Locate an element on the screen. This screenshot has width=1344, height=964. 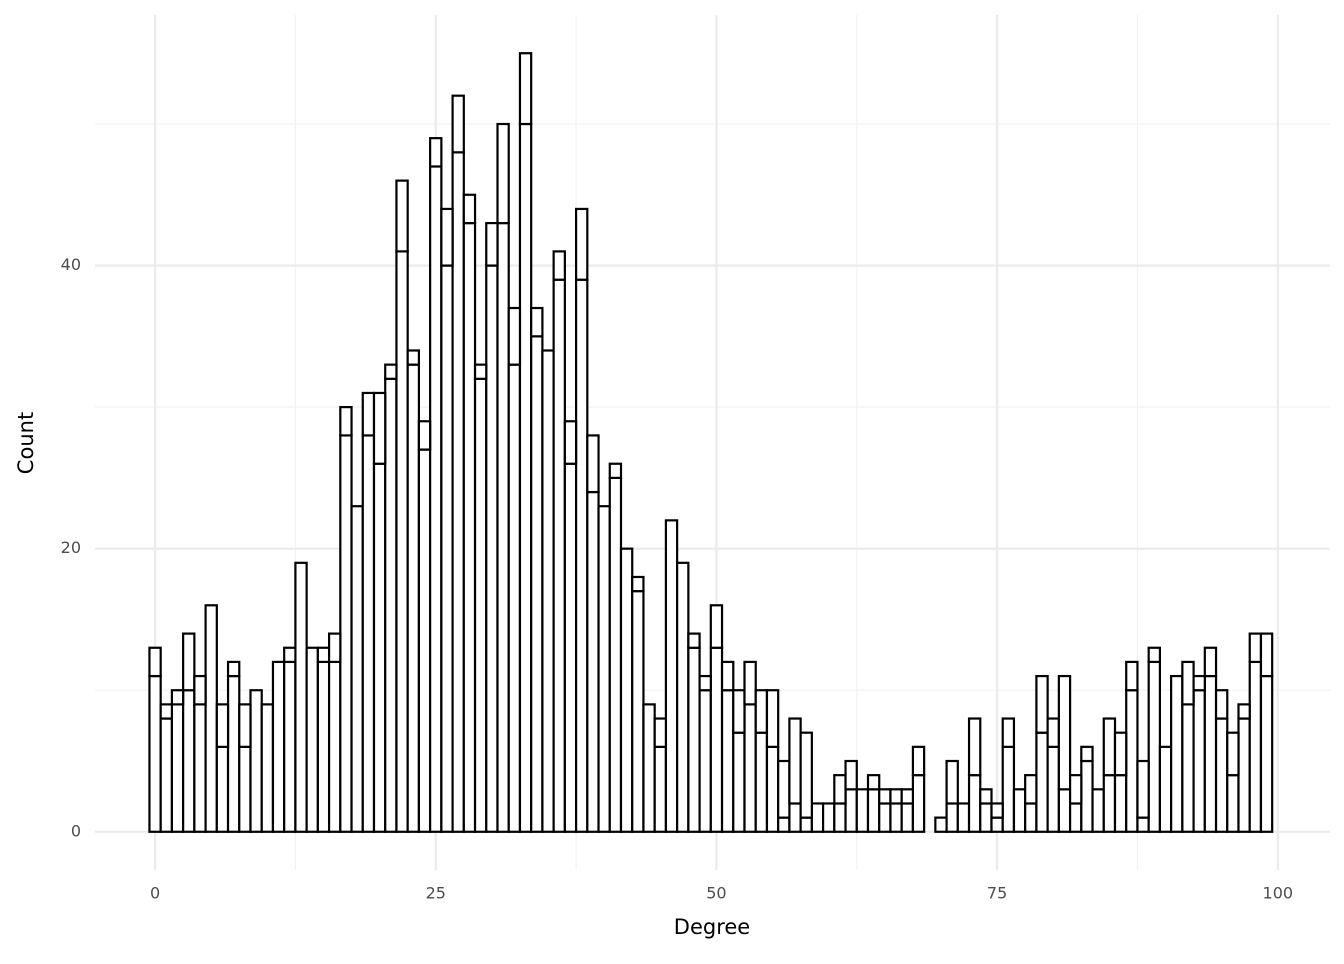
x-tick-label: 0 is located at coordinates (155, 893).